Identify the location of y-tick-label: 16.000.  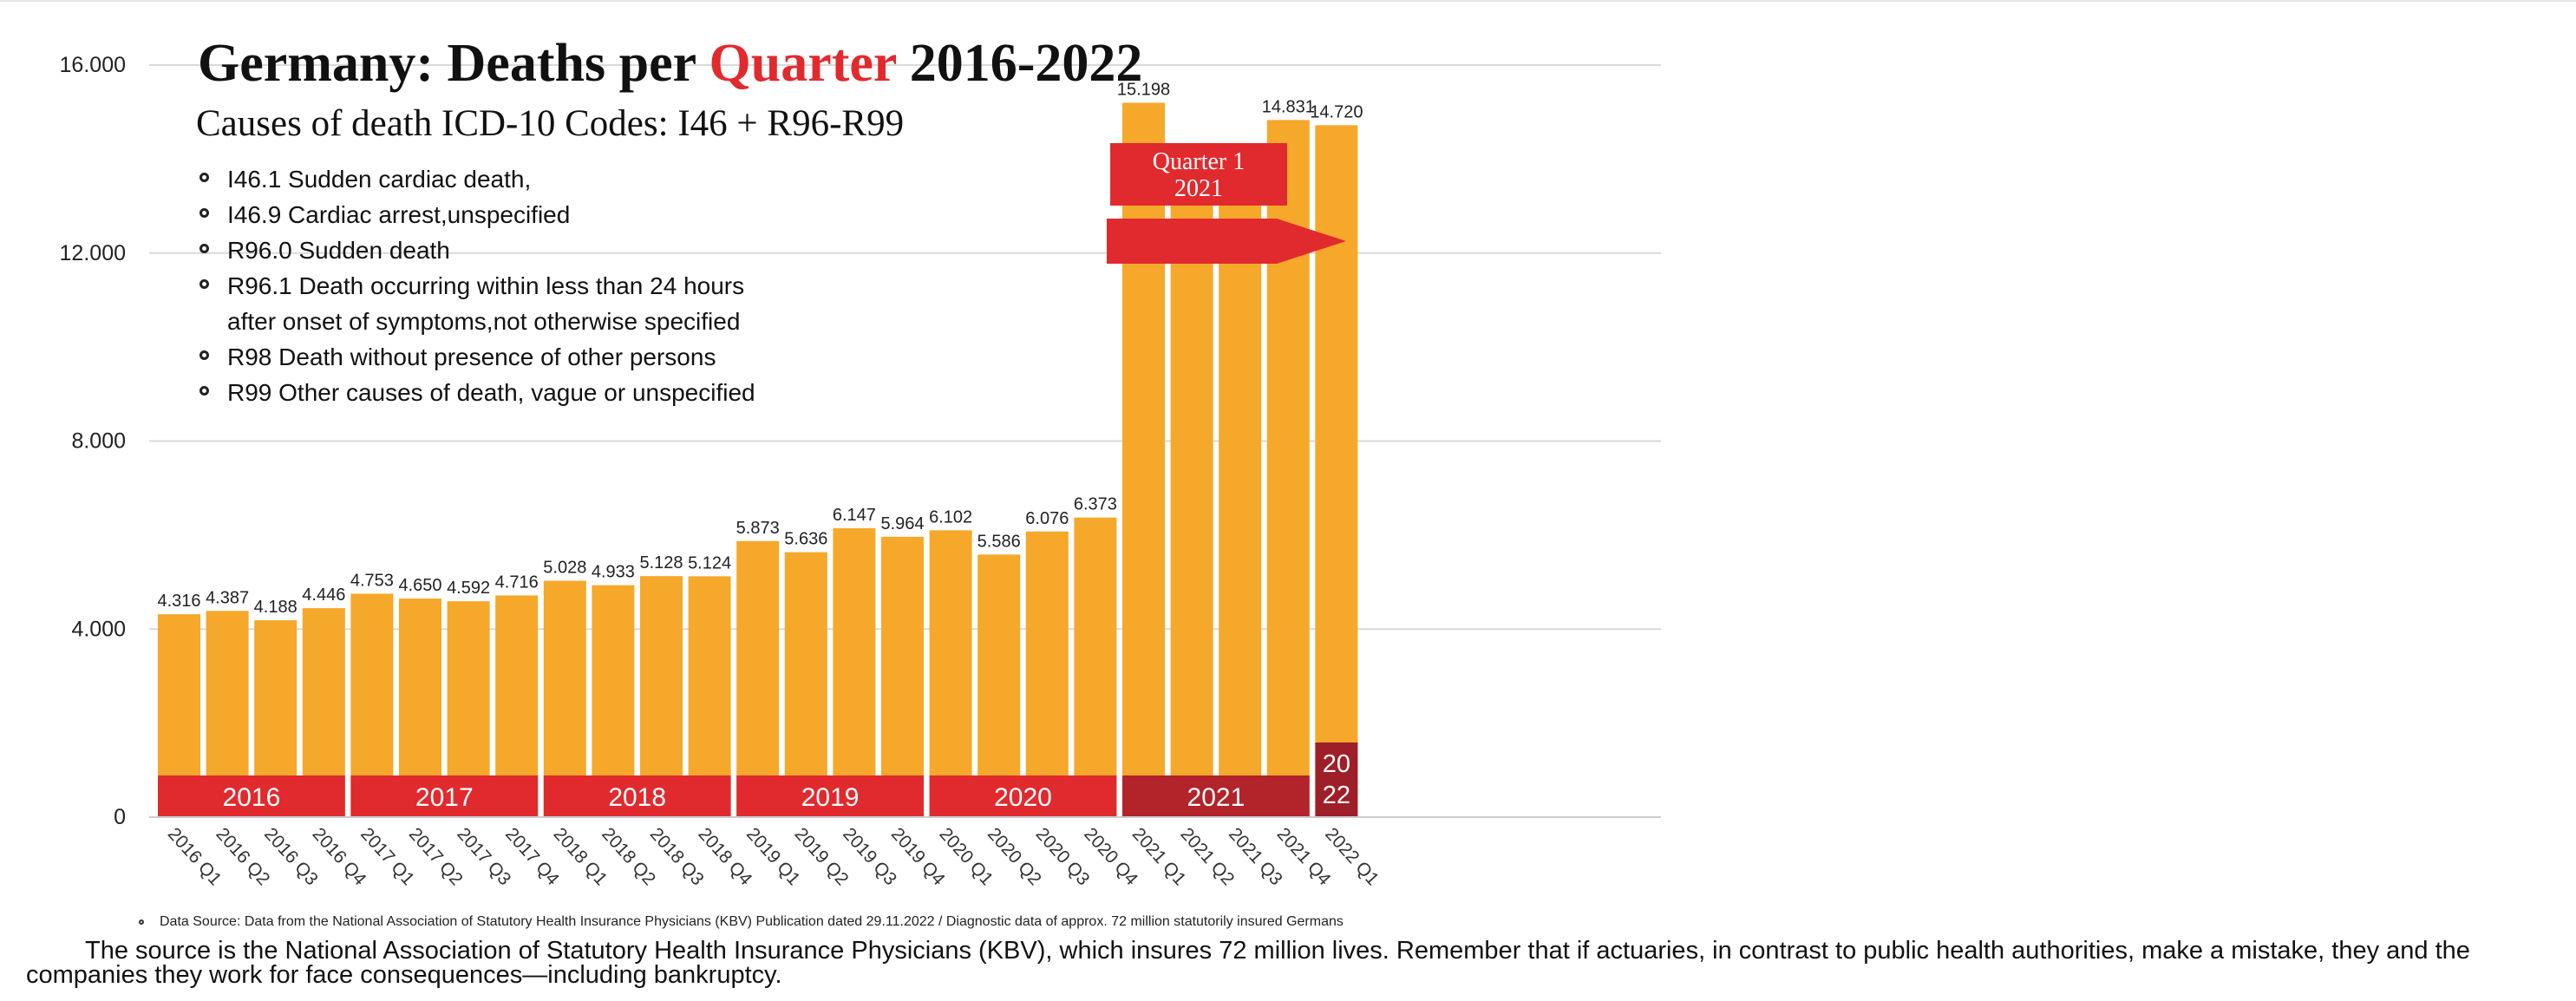
(93, 65).